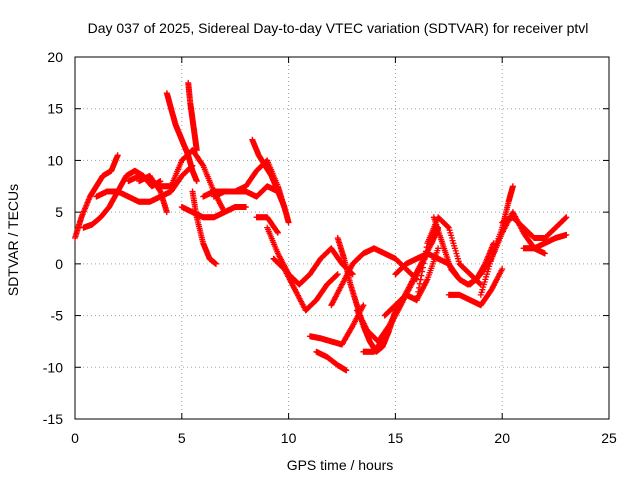  I want to click on x-tick-label: 20, so click(502, 438).